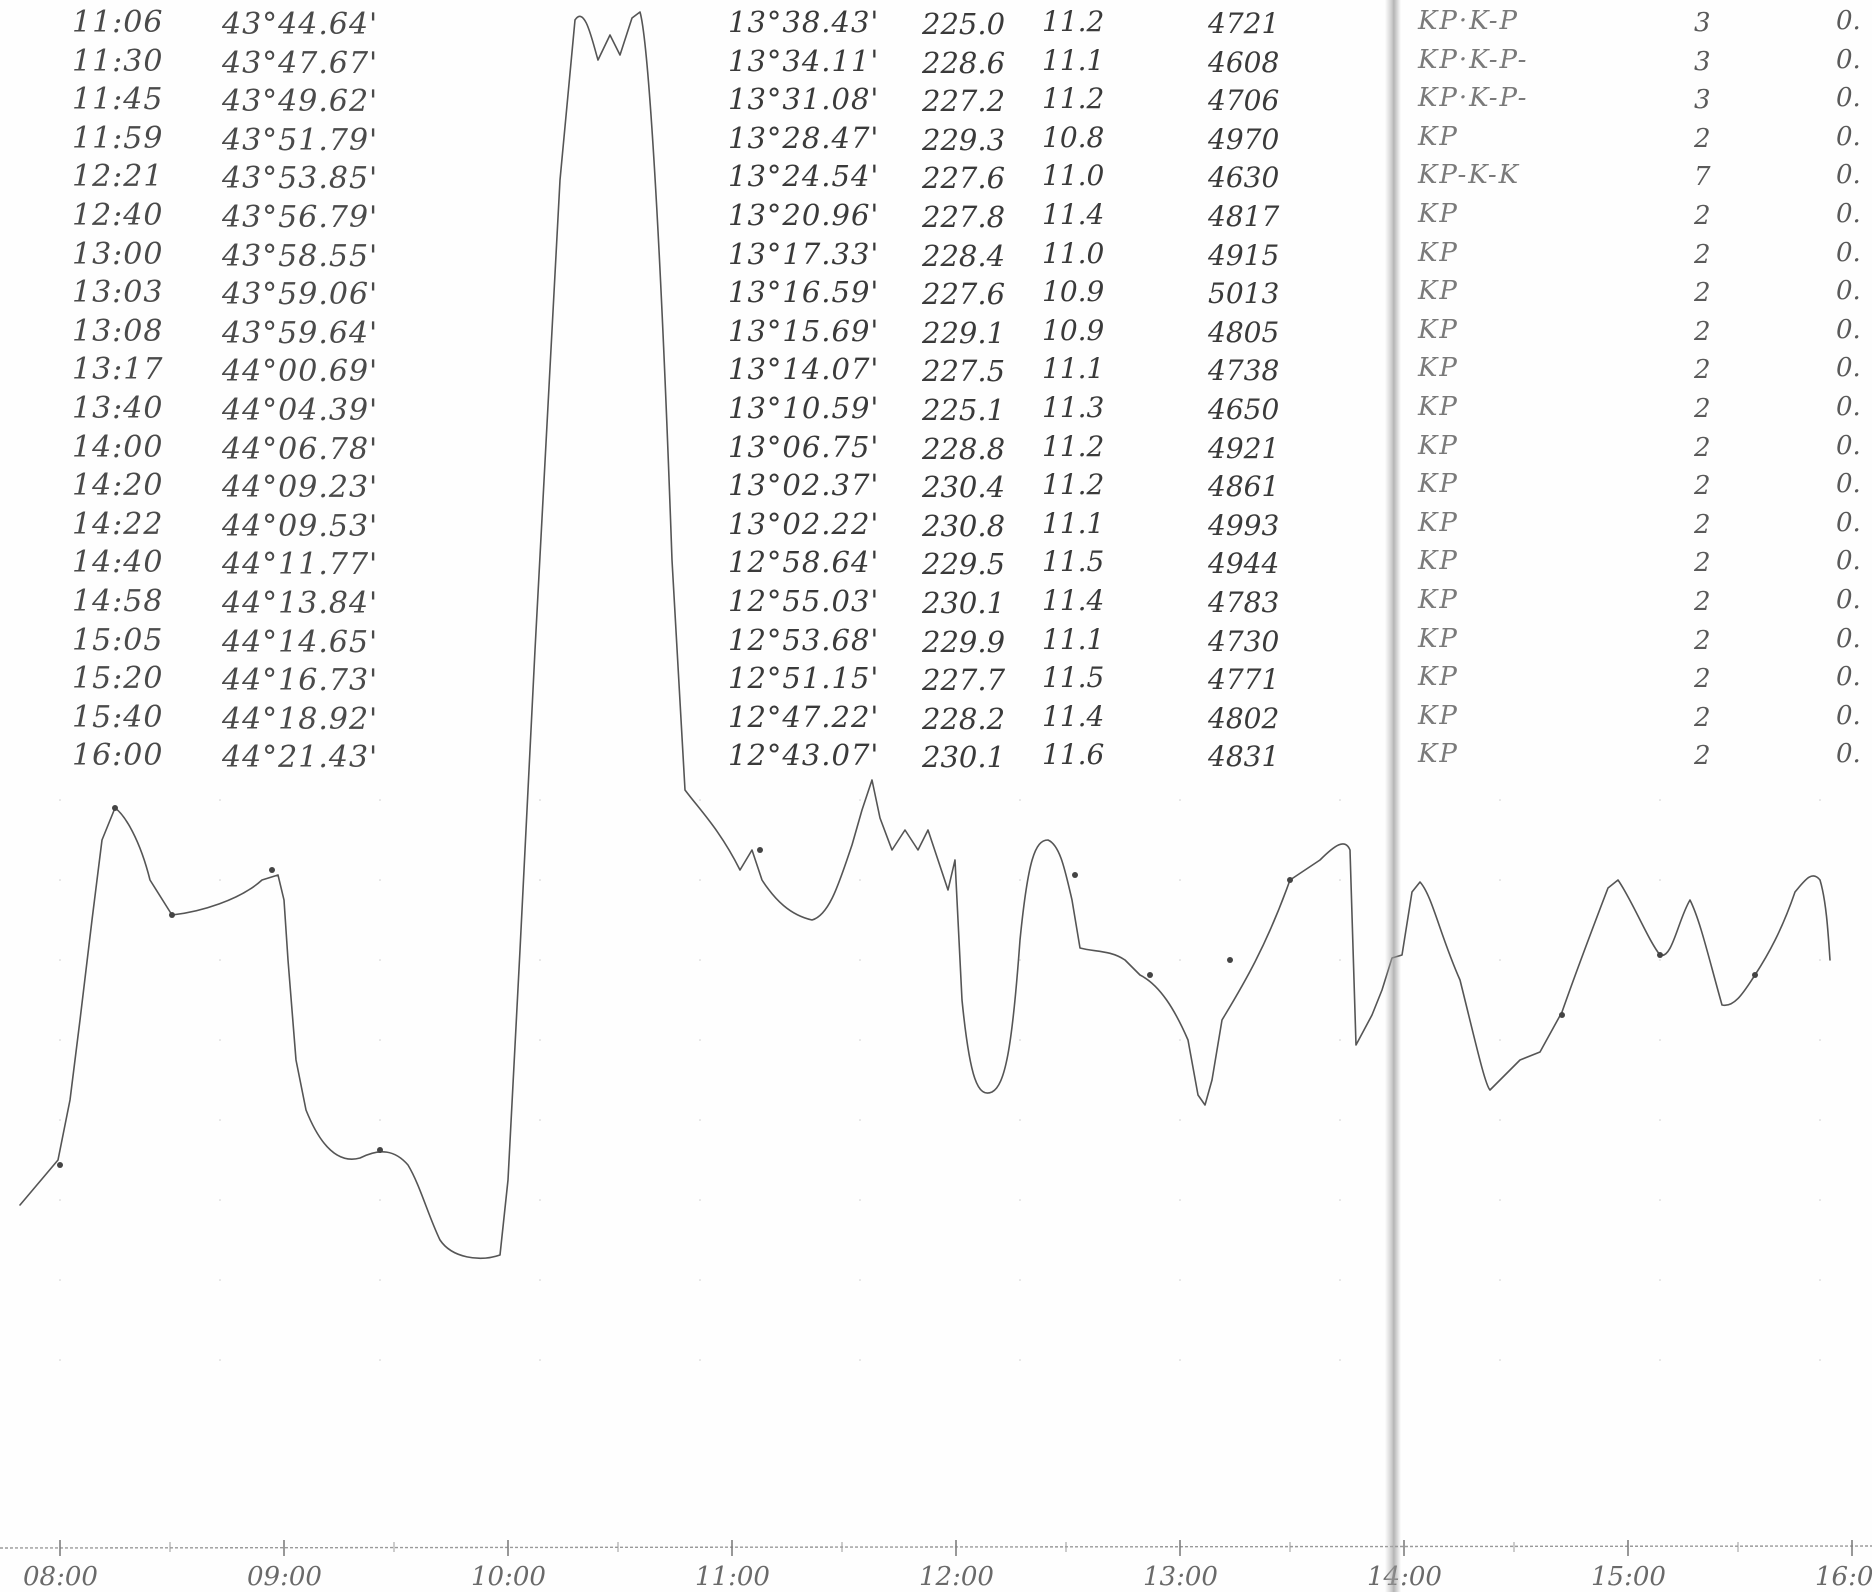  What do you see at coordinates (1073, 253) in the screenshot?
I see `log-speed: 11.0` at bounding box center [1073, 253].